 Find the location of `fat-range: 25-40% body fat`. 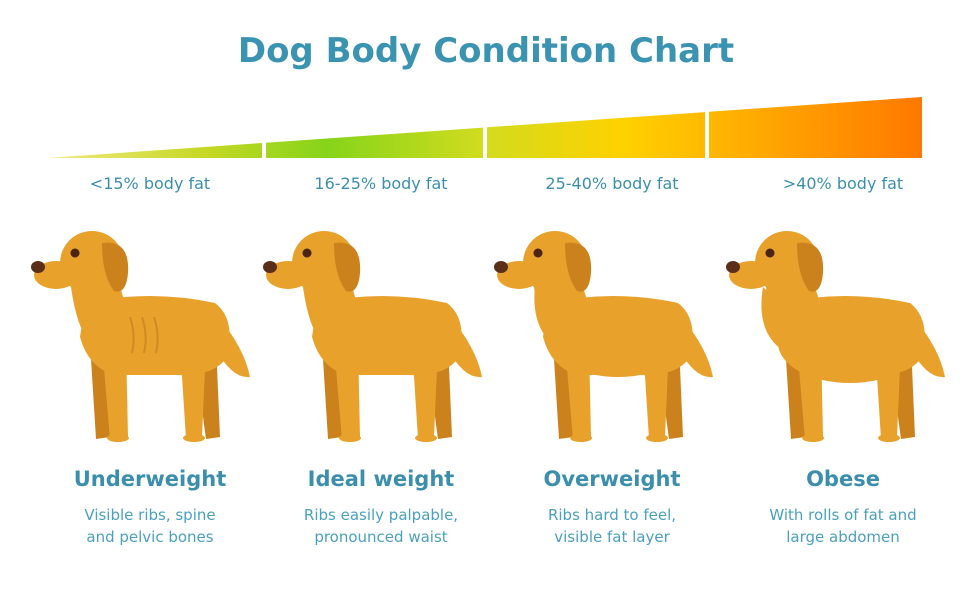

fat-range: 25-40% body fat is located at coordinates (611, 183).